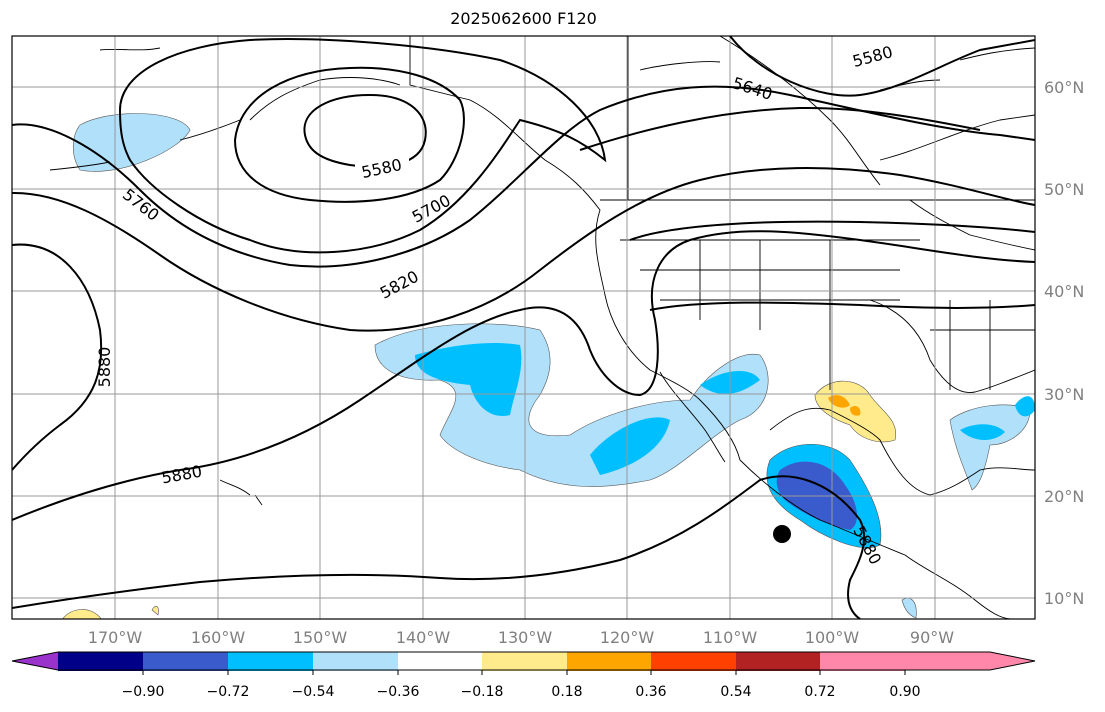  Describe the element at coordinates (1064, 87) in the screenshot. I see `lat-label: 60°N` at that location.